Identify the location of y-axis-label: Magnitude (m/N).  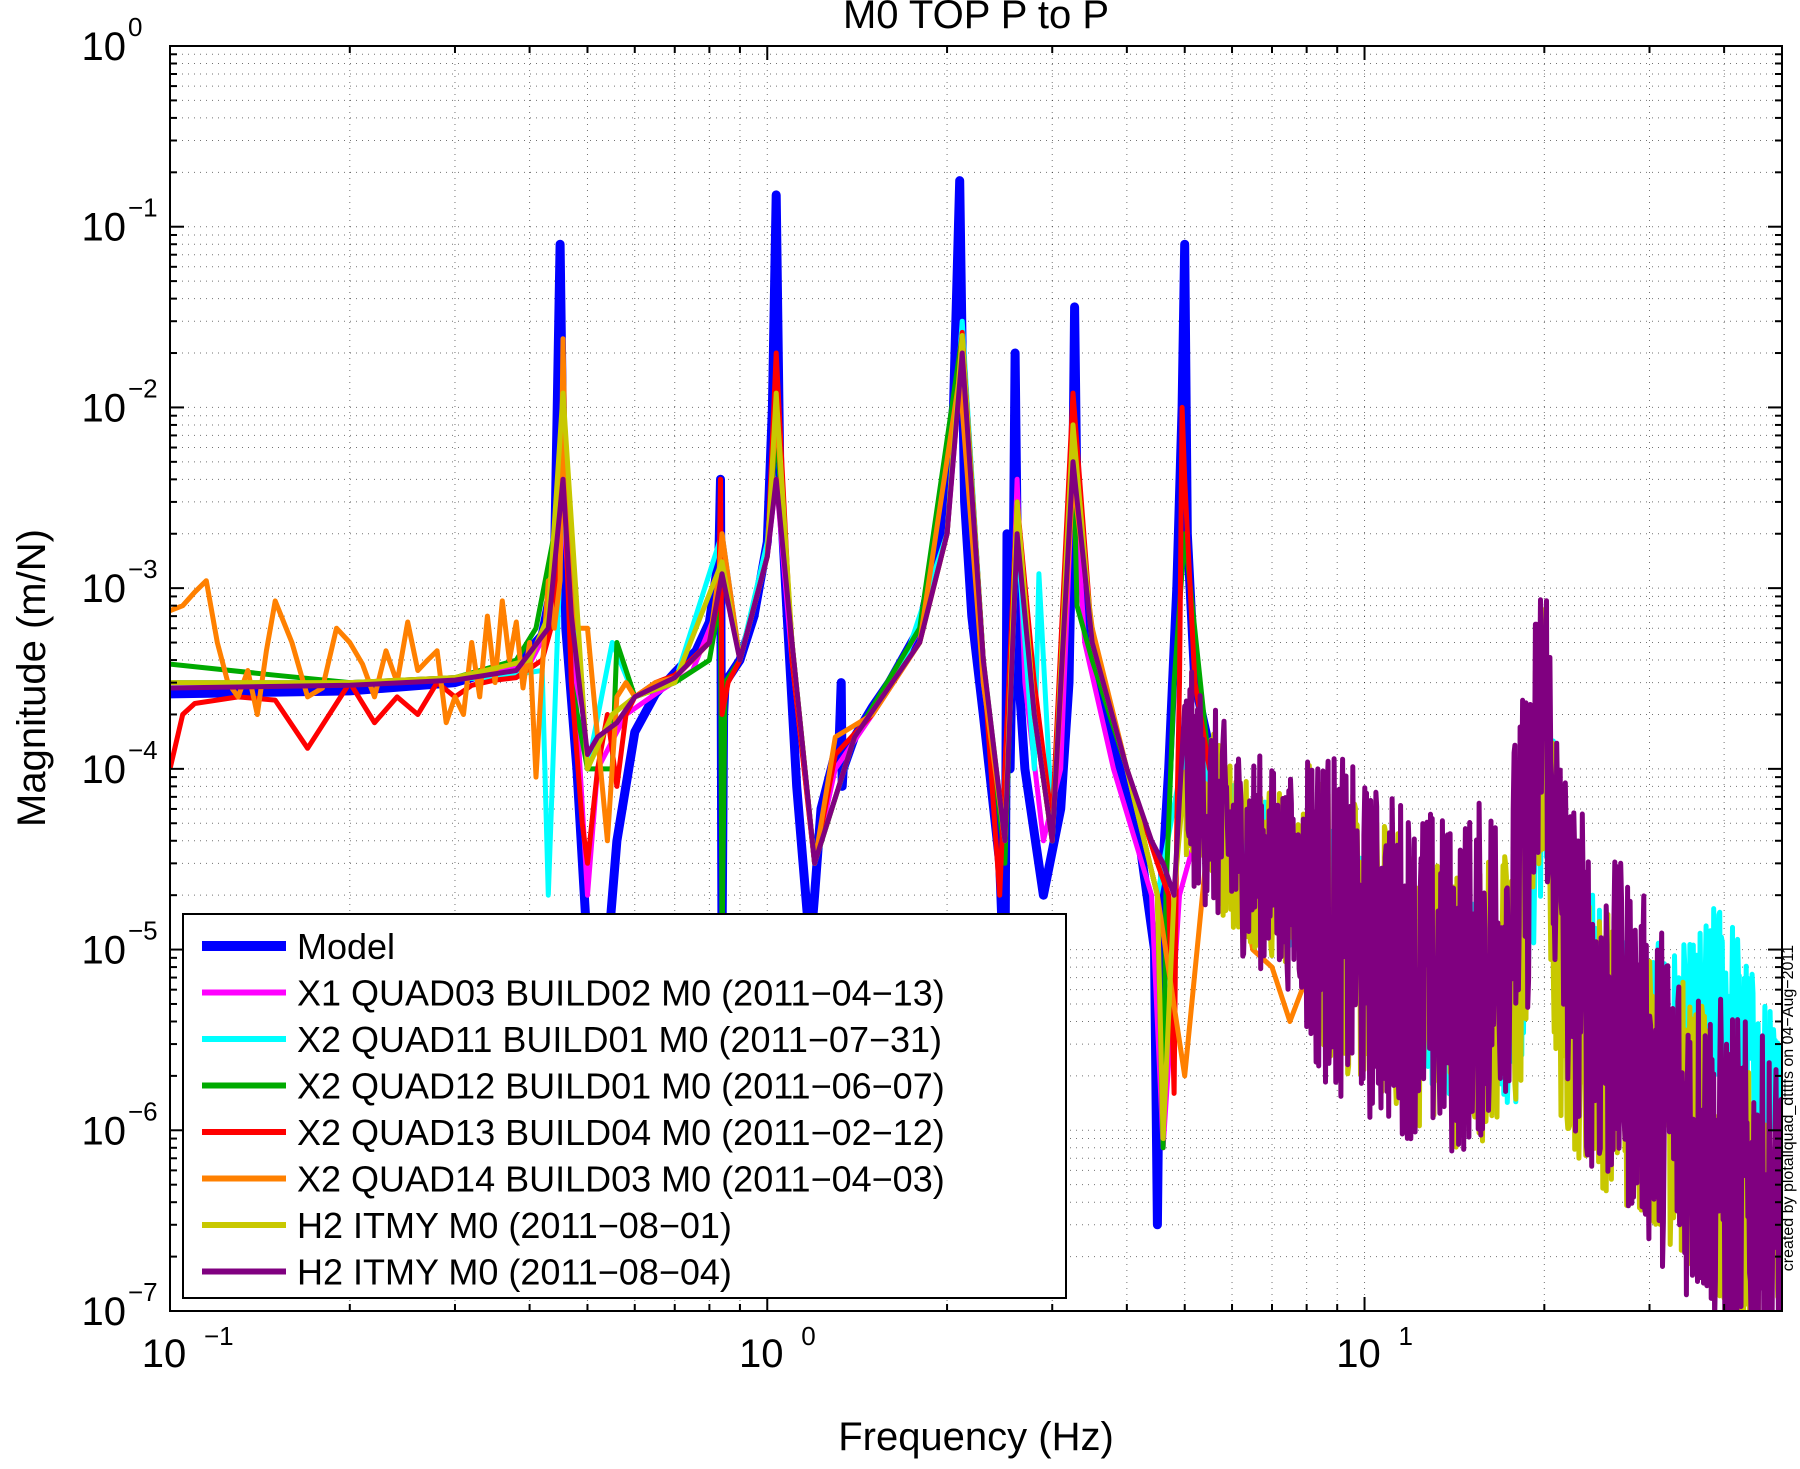
(32, 678).